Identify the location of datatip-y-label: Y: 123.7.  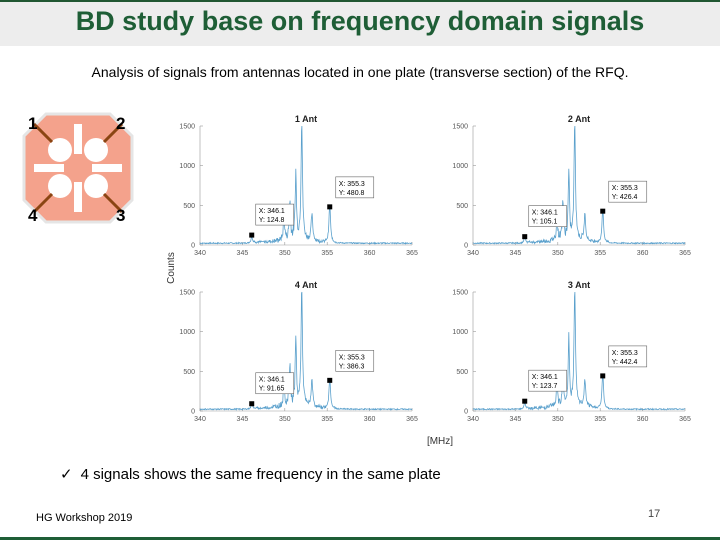
(545, 386).